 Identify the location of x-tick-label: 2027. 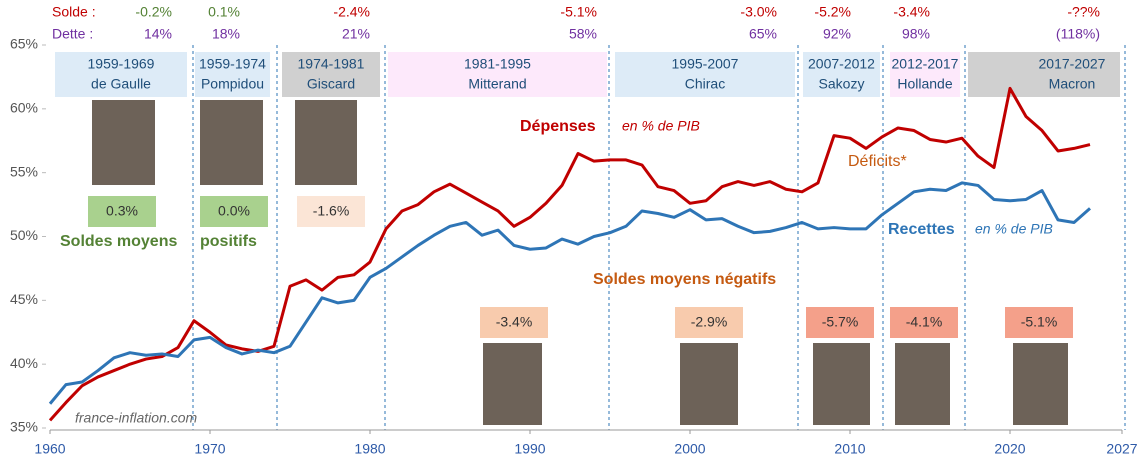
(1121, 449).